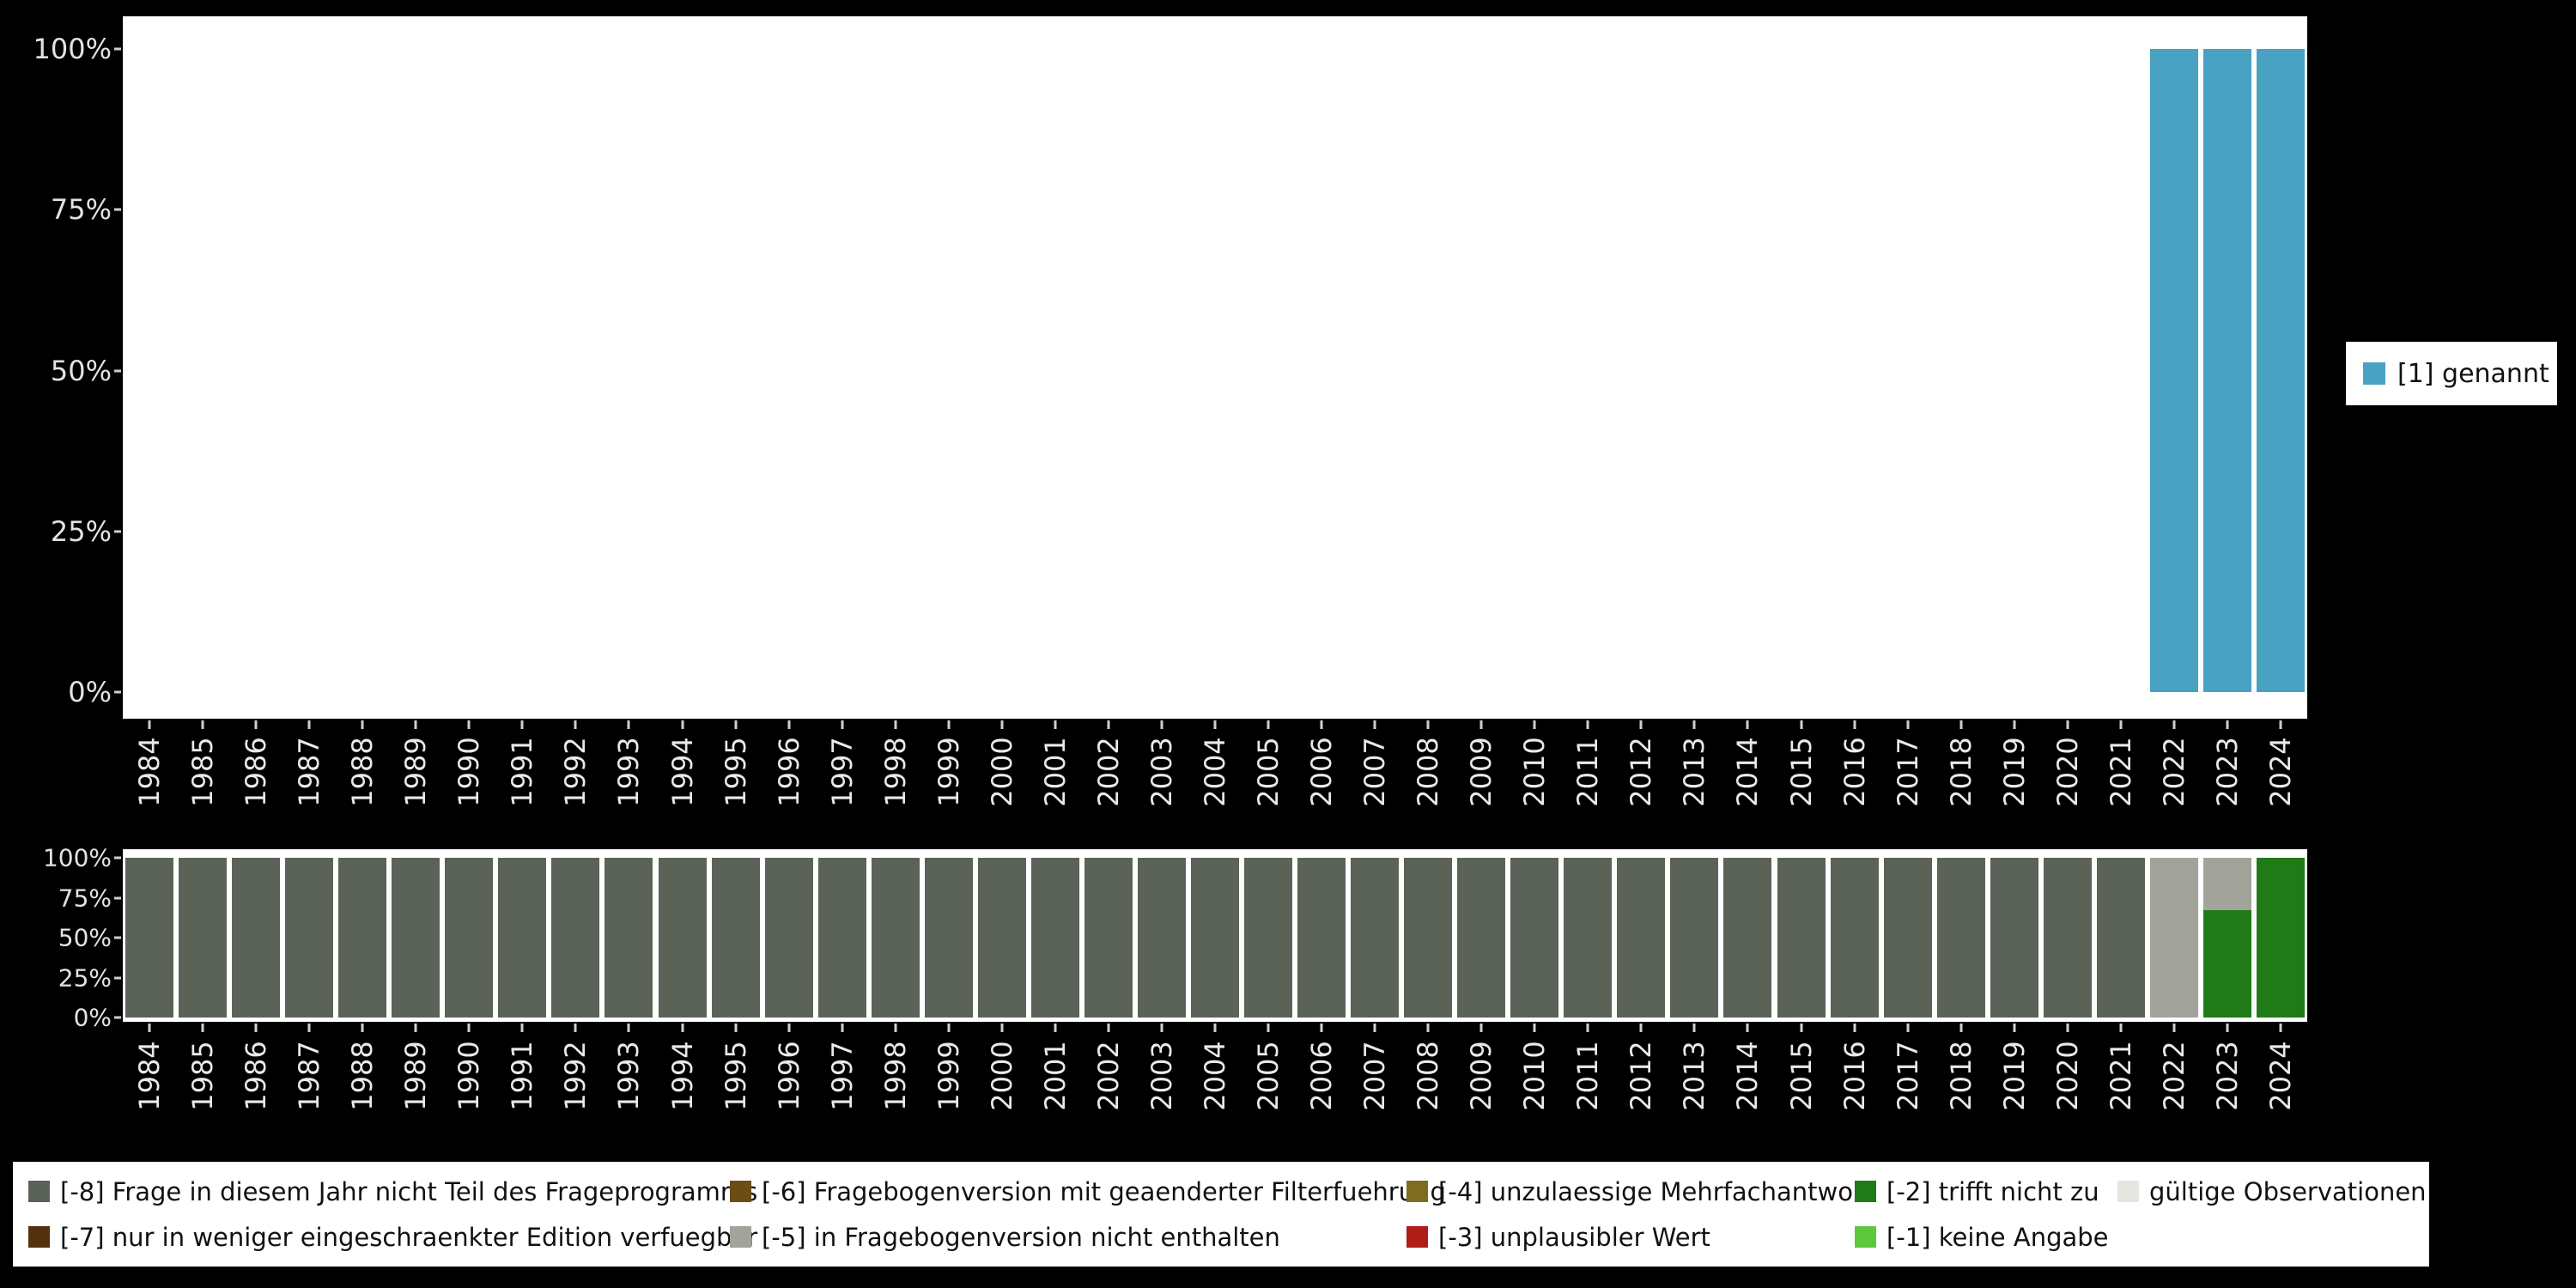 This screenshot has width=2576, height=1288. I want to click on x-axis-label: 1989, so click(416, 1076).